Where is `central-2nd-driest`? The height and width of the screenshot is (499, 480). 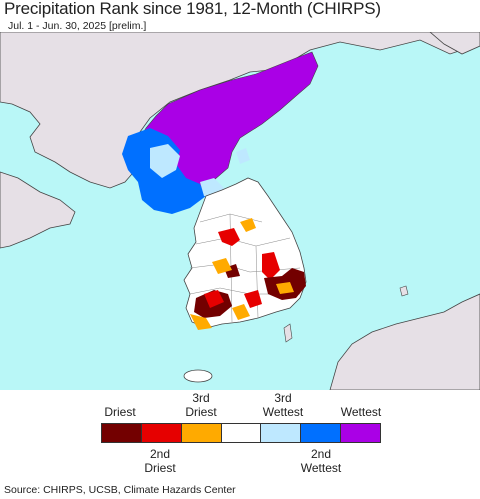
central-2nd-driest is located at coordinates (229, 237).